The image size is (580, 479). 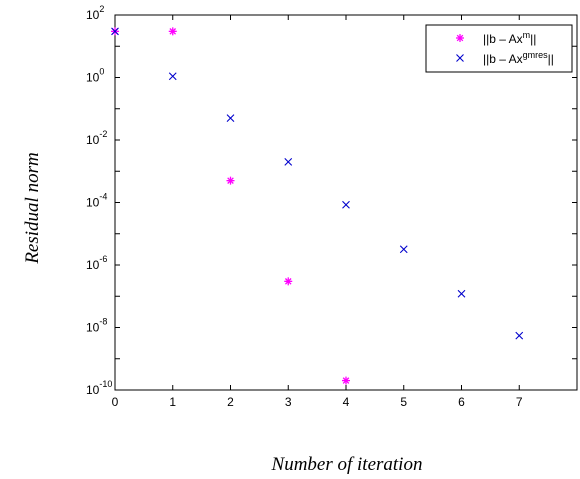 I want to click on legend-box, so click(x=499, y=48).